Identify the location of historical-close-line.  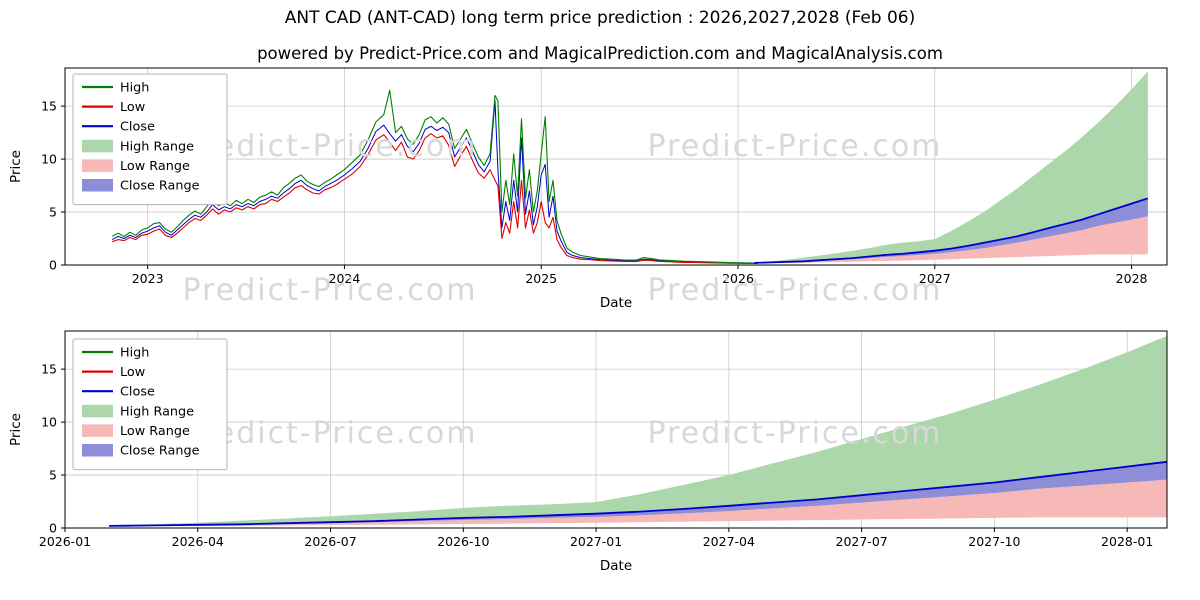
(434, 182).